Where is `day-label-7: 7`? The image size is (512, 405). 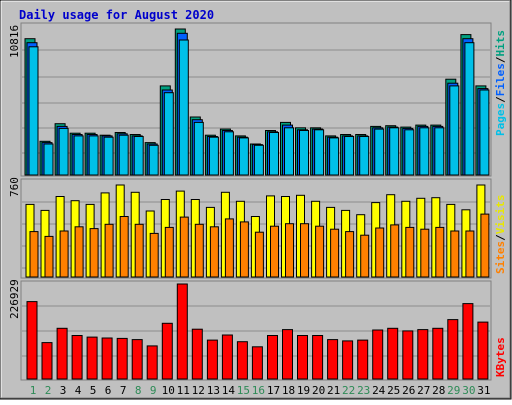 day-label-7: 7 is located at coordinates (123, 390).